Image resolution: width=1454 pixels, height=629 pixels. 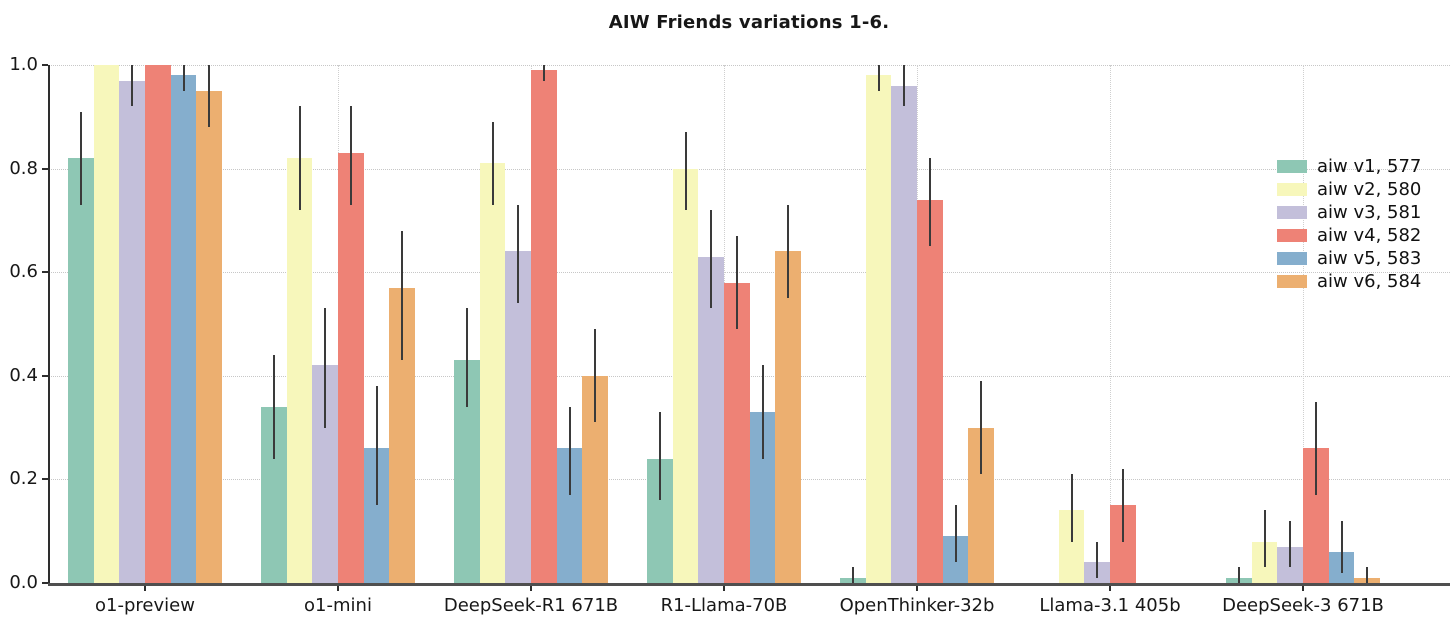 What do you see at coordinates (1369, 166) in the screenshot?
I see `legend-label-v1: aiw v1, 577` at bounding box center [1369, 166].